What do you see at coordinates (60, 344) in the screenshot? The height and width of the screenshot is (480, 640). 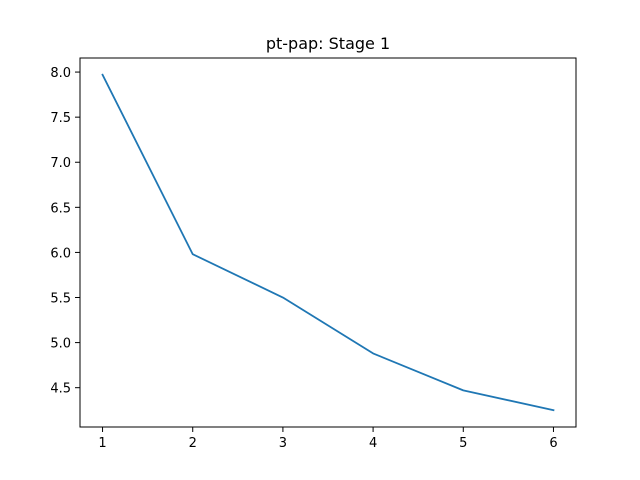 I see `y-tick-label: 5.0` at bounding box center [60, 344].